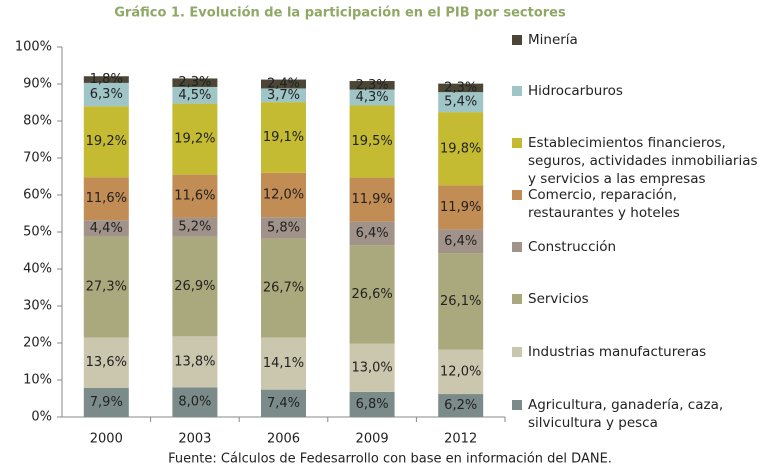  I want to click on value-label: 19,8%, so click(460, 148).